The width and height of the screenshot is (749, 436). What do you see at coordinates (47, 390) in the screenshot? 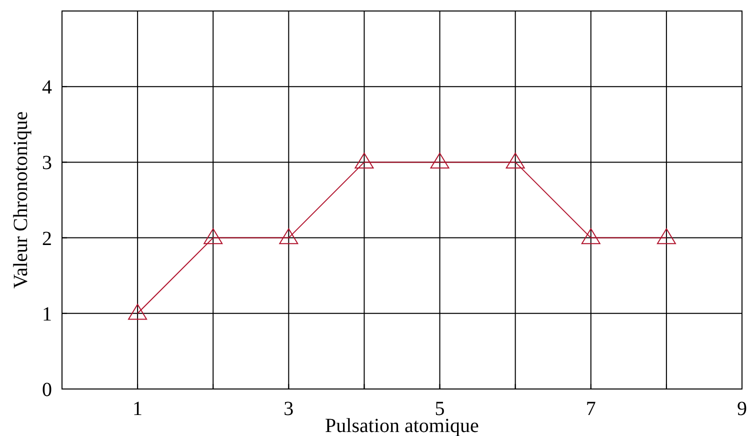
I see `y-tick-label: 0` at bounding box center [47, 390].